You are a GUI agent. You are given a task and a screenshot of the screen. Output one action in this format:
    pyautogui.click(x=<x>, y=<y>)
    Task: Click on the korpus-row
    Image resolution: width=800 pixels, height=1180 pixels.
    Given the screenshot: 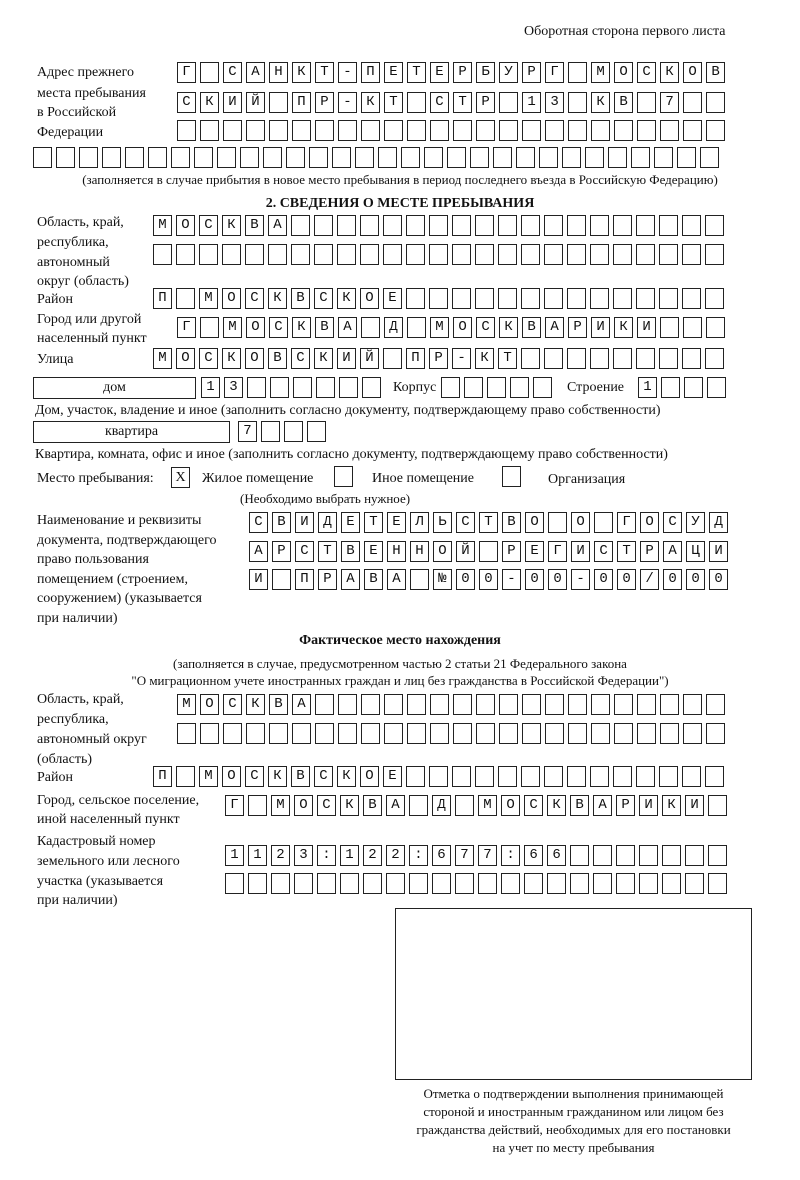 What is the action you would take?
    pyautogui.click(x=496, y=387)
    